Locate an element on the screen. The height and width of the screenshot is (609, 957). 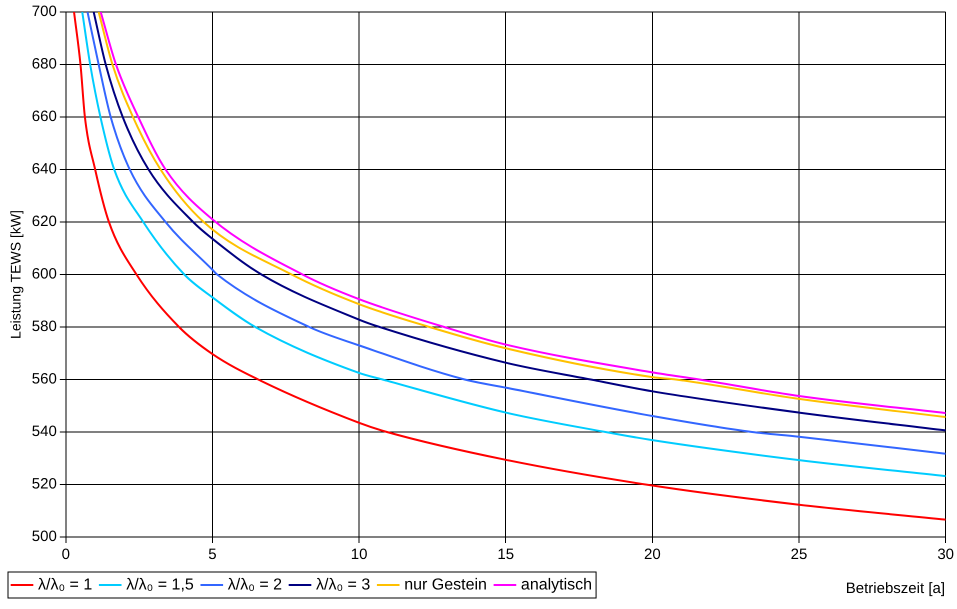
x-tick-label: 15 is located at coordinates (505, 555).